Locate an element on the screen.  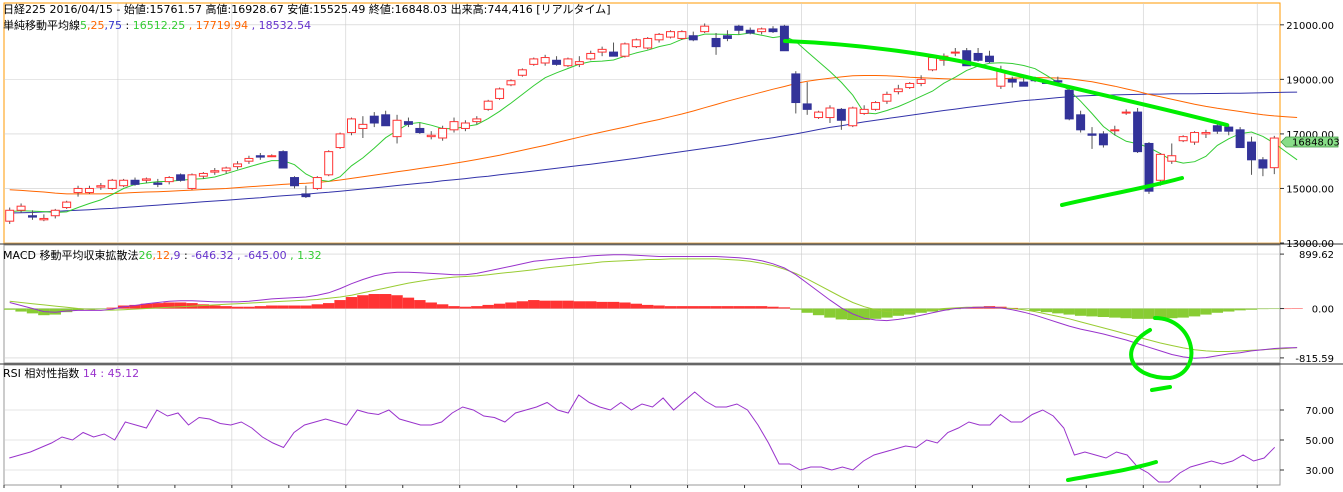
price-tick-label: 21000.00 is located at coordinates (1310, 26).